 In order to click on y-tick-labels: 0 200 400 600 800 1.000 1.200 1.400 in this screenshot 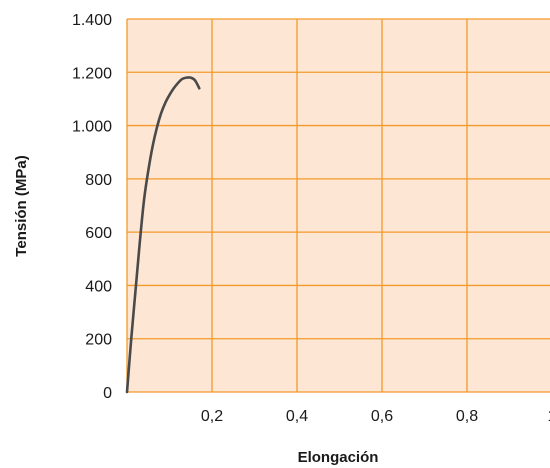, I will do `click(92, 207)`.